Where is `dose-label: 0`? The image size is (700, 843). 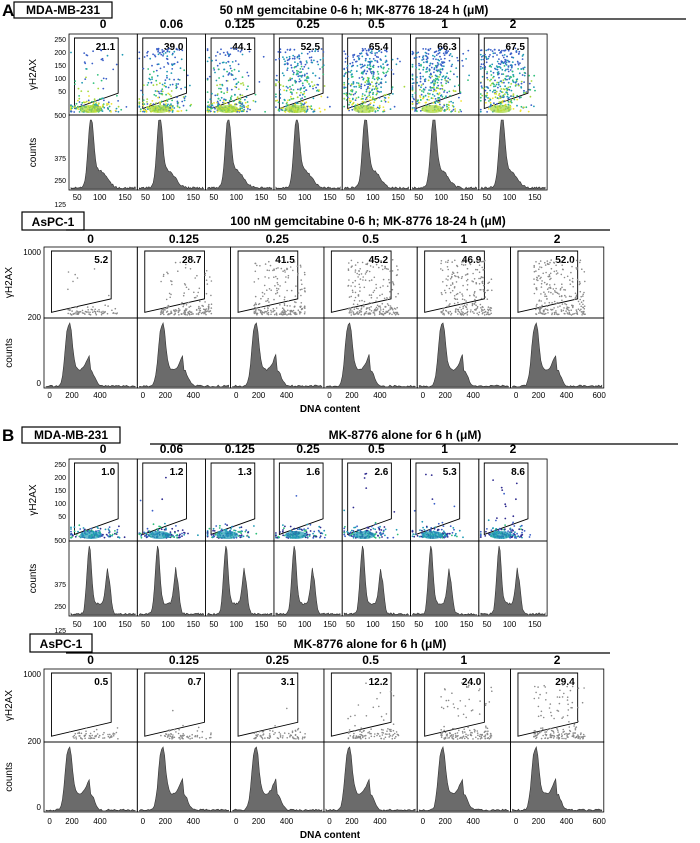 dose-label: 0 is located at coordinates (90, 660).